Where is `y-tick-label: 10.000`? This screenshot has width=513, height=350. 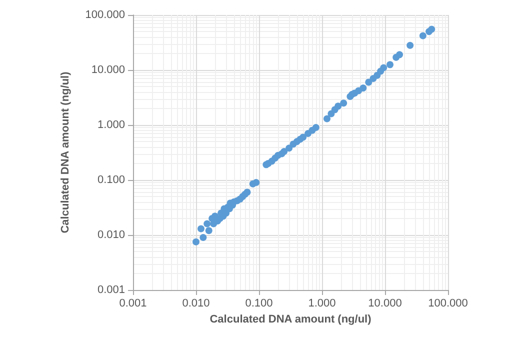 y-tick-label: 10.000 is located at coordinates (108, 70).